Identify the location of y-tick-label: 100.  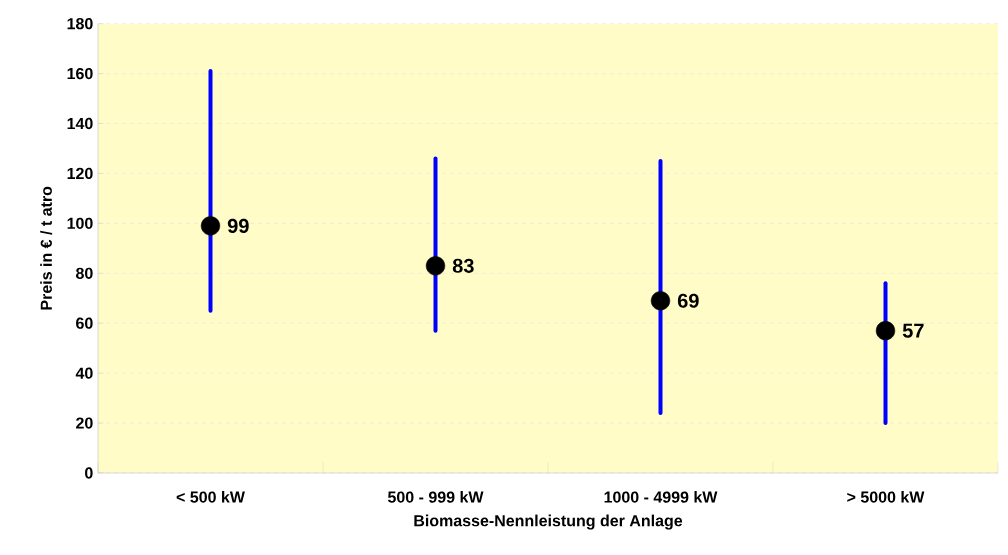
(80, 223).